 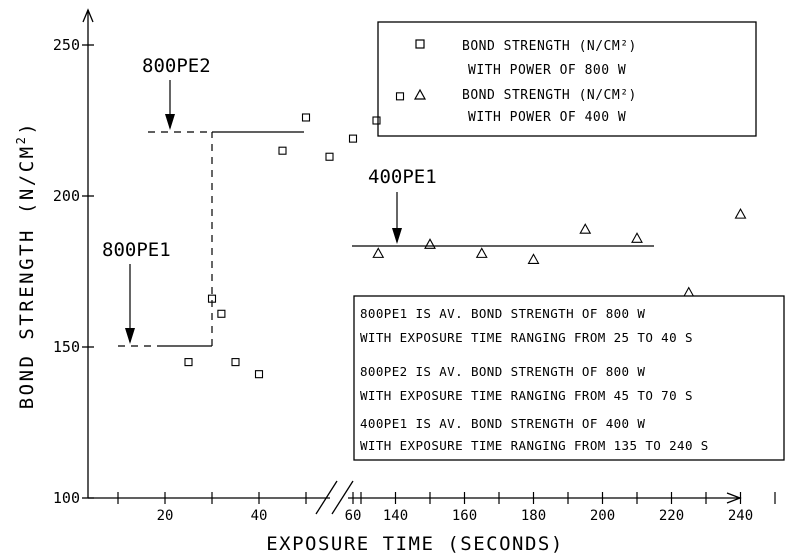 I want to click on annotation-800pe1-arrowhead, so click(x=130, y=336).